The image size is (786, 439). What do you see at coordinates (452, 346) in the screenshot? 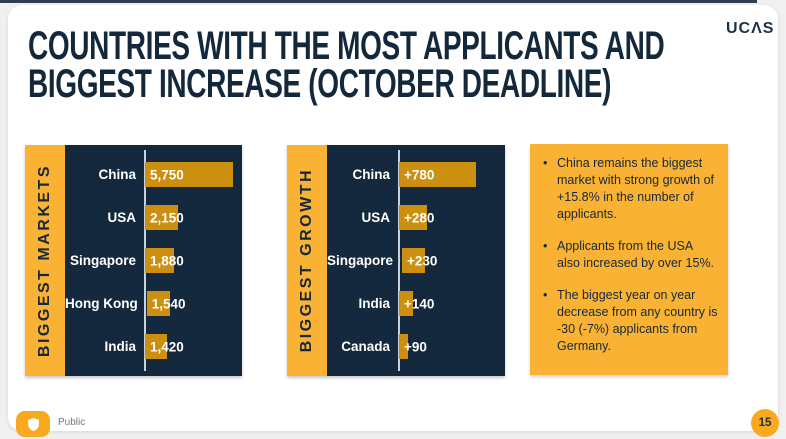
I see `bar-zone: +90` at bounding box center [452, 346].